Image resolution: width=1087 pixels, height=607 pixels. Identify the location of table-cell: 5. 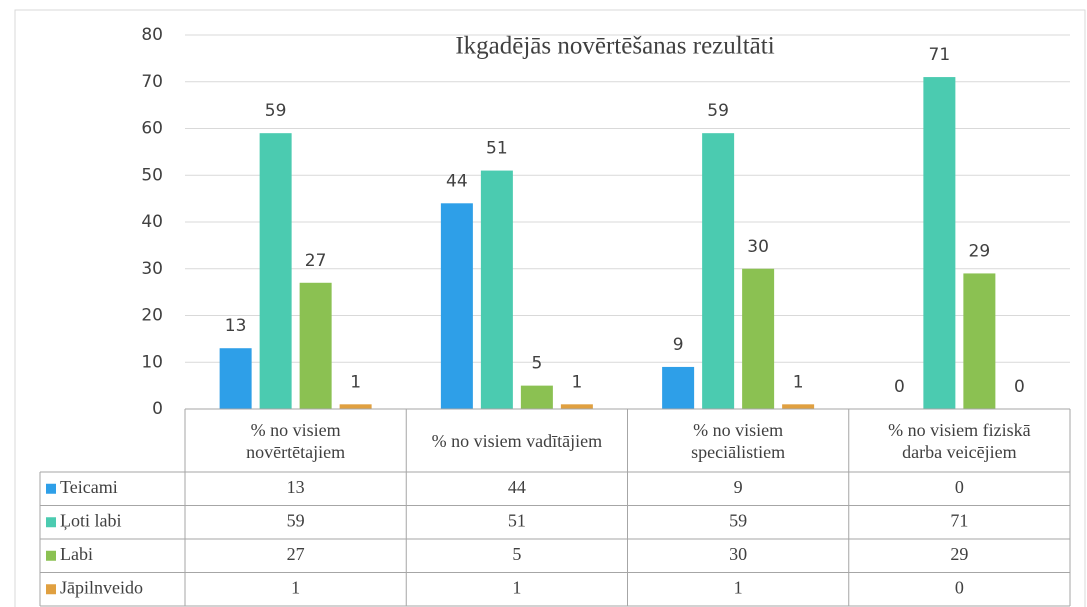
(516, 554).